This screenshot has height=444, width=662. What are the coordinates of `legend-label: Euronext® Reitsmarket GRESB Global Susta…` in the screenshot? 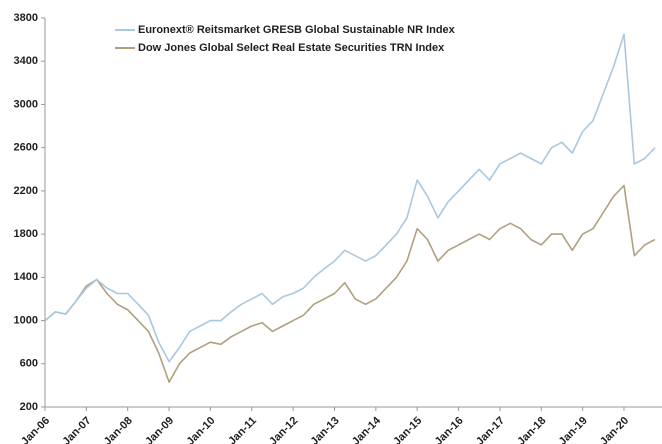 It's located at (297, 30).